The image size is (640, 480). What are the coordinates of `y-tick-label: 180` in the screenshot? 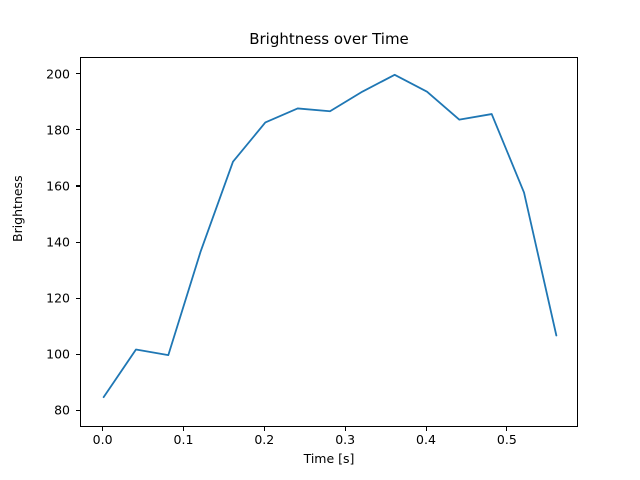 It's located at (58, 130).